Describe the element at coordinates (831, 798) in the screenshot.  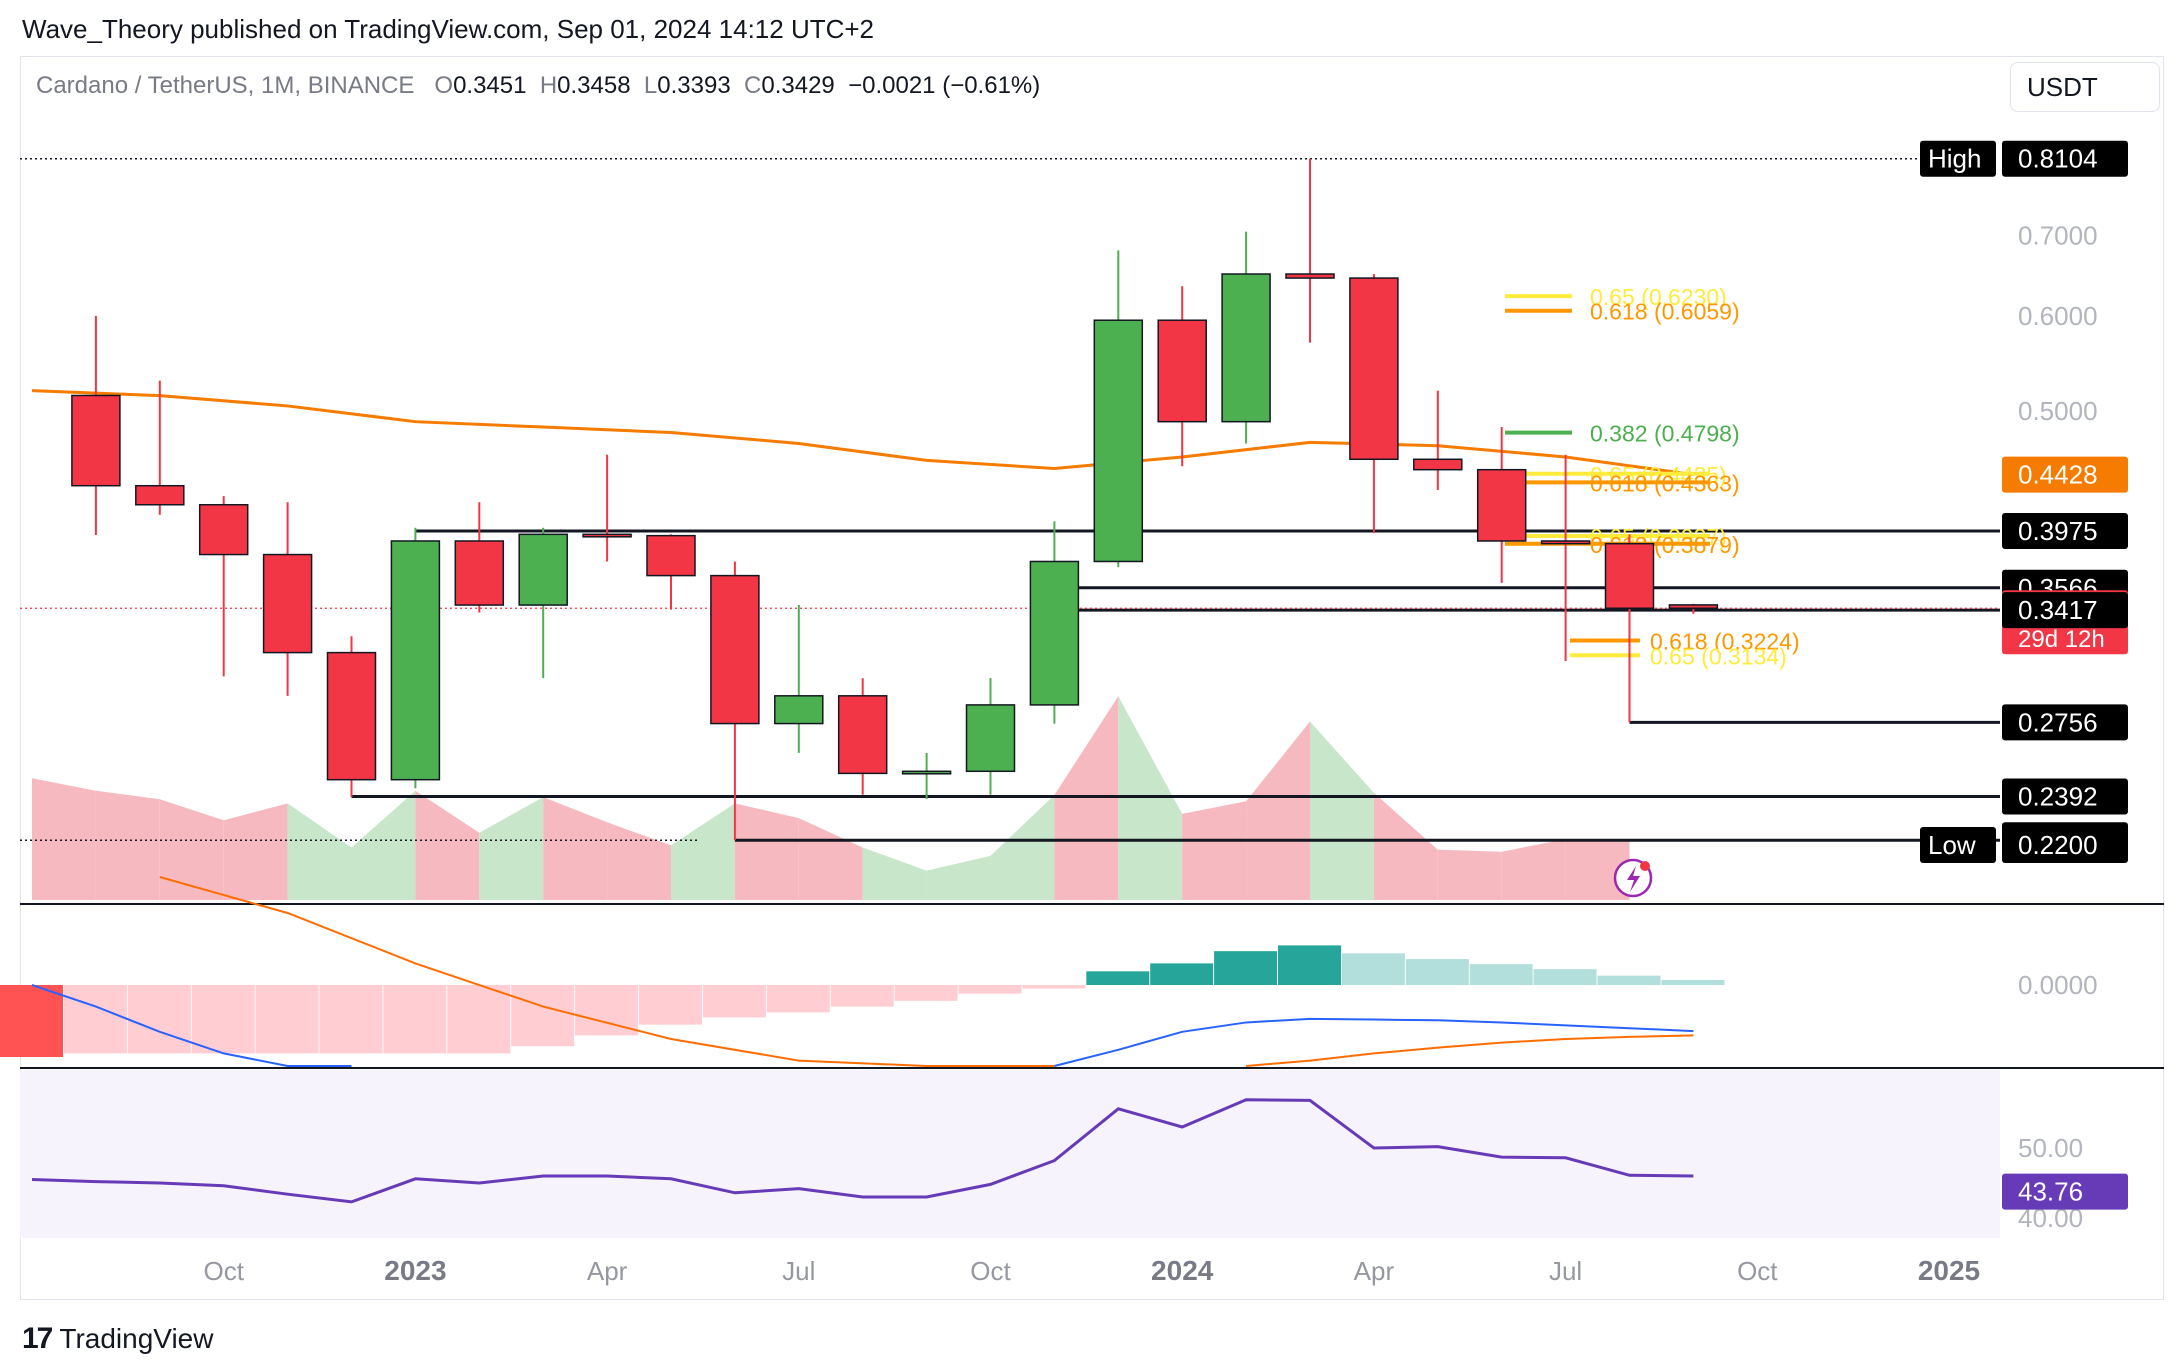
I see `volume-area` at that location.